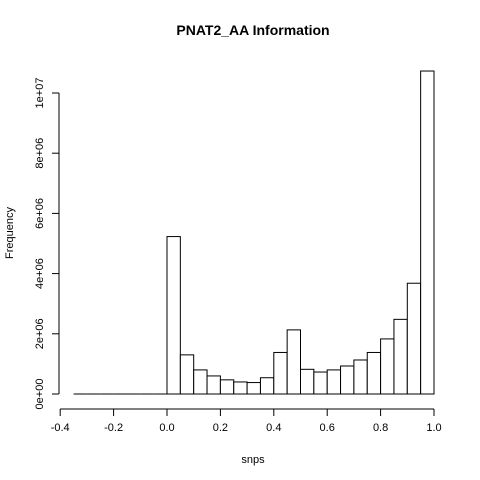 This screenshot has width=480, height=480. What do you see at coordinates (327, 428) in the screenshot?
I see `x-tick-label-5: 0.6` at bounding box center [327, 428].